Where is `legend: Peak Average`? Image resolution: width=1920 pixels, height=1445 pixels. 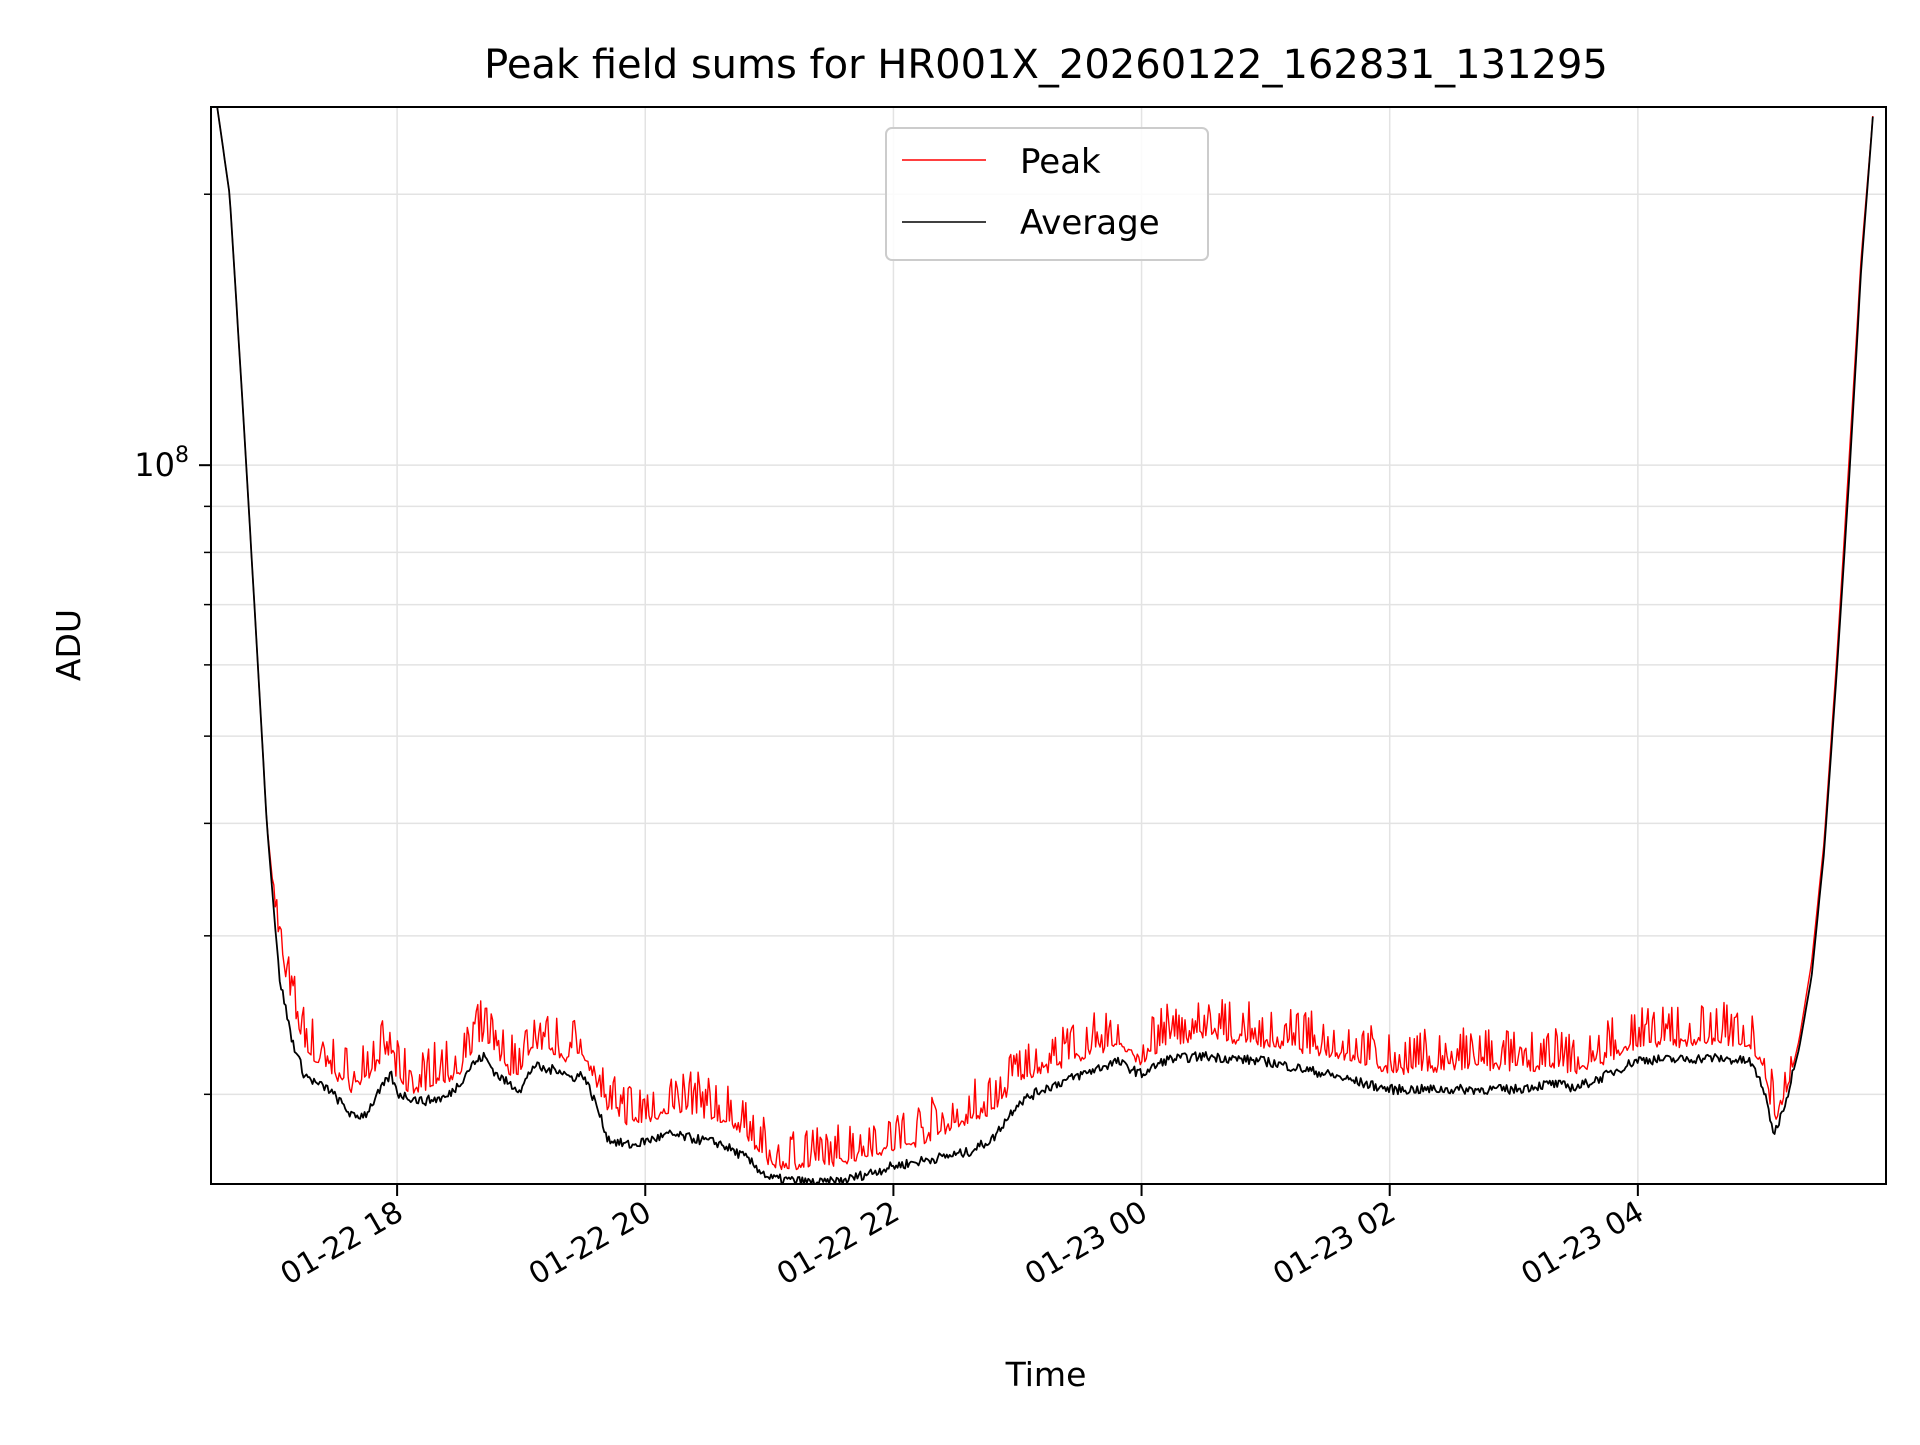 legend: Peak Average is located at coordinates (1047, 194).